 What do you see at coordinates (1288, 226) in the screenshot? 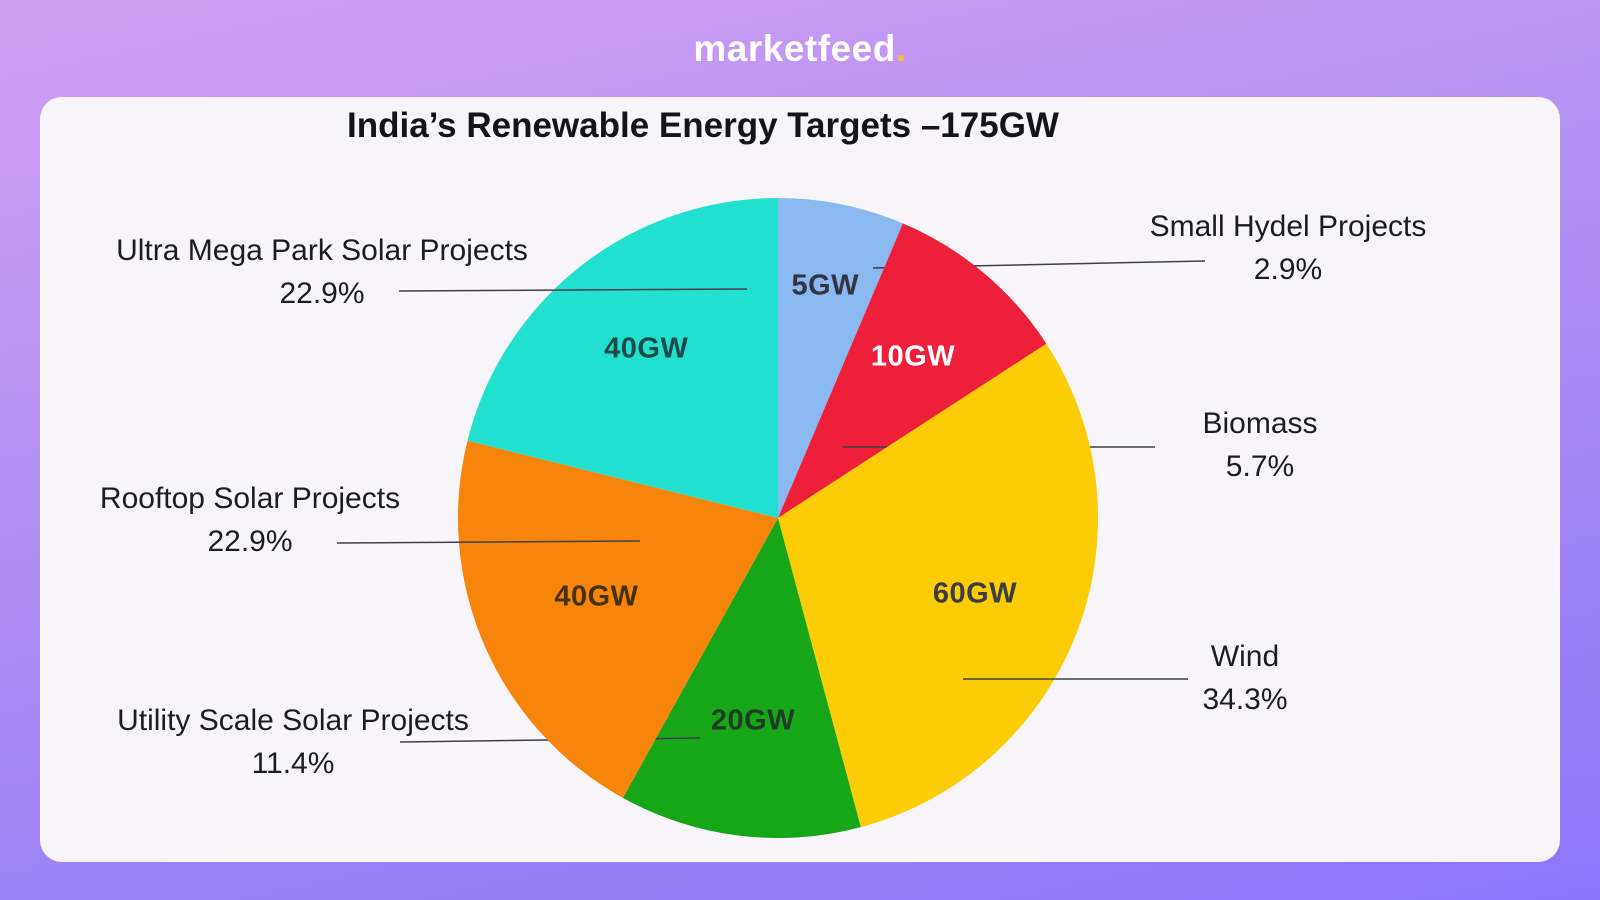
I see `callout-name: Small Hydel Projects` at bounding box center [1288, 226].